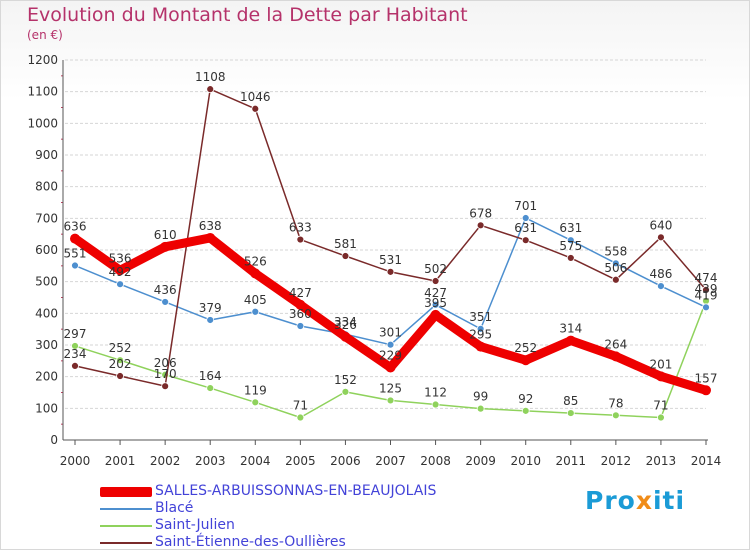  Describe the element at coordinates (390, 260) in the screenshot. I see `data-label: 531` at that location.